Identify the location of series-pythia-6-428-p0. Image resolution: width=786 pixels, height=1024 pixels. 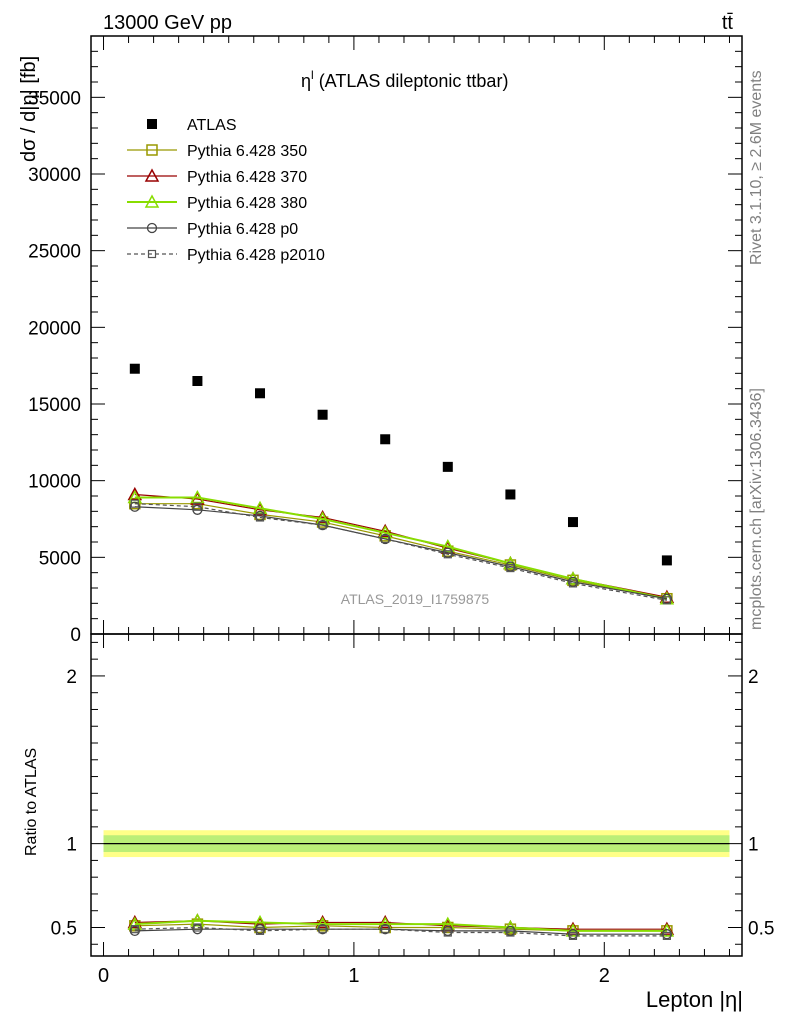
(401, 552).